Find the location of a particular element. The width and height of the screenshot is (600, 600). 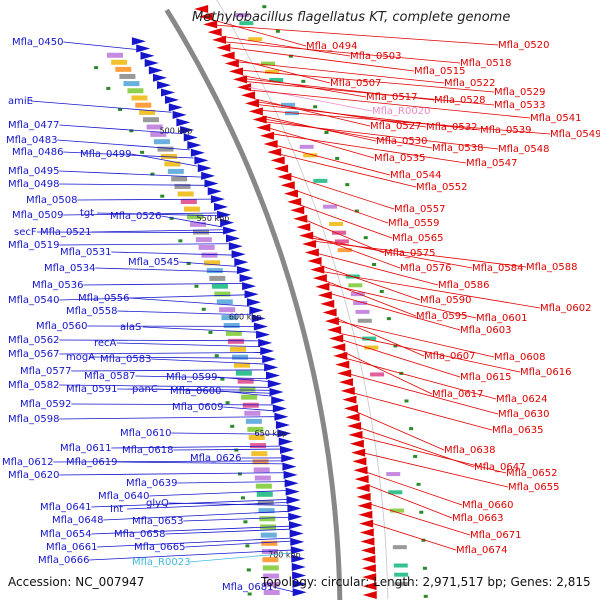

left-gene-label: Mfla_0620 is located at coordinates (34, 475).